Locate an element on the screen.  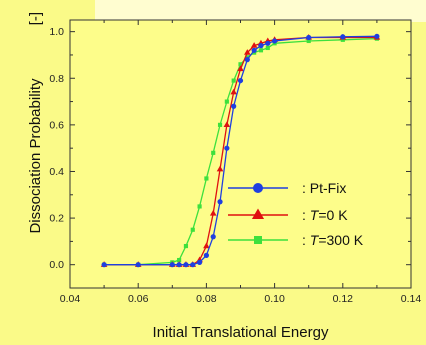
y-axis-title: Dissociation Probability is located at coordinates (35, 156).